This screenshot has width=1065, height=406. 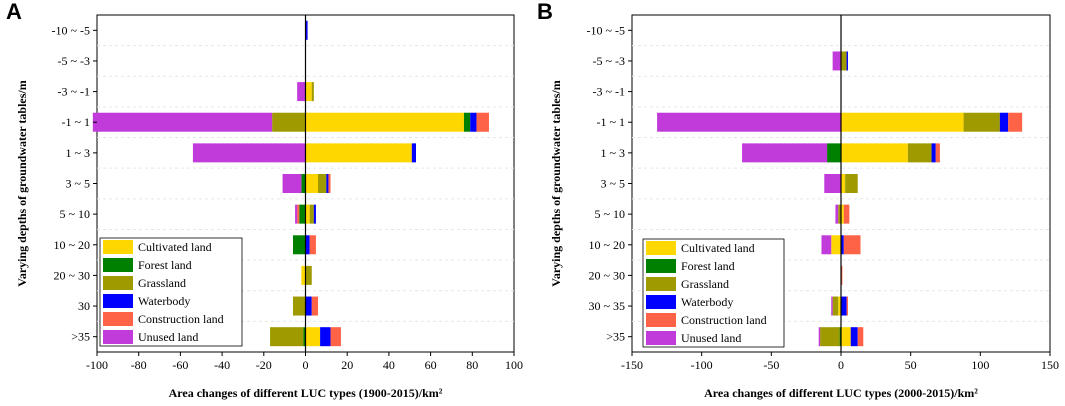 I want to click on x-tick-label: 20, so click(x=347, y=365).